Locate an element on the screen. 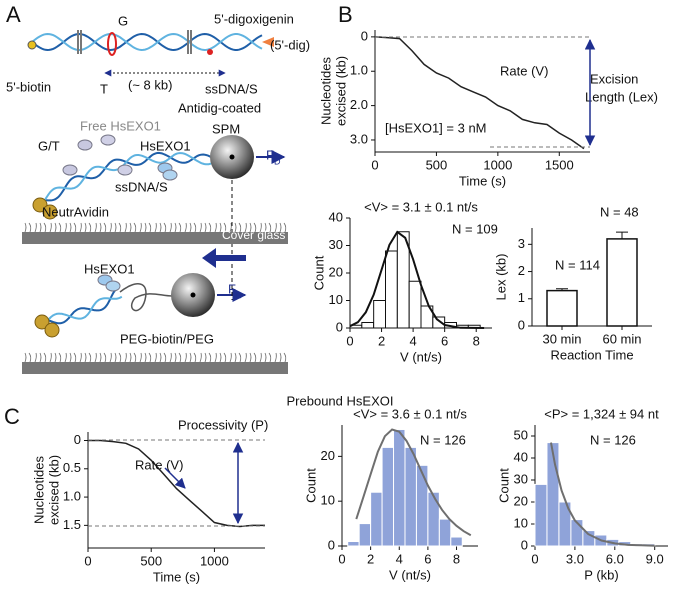  x-axis-label: V (nt/s) is located at coordinates (410, 574).